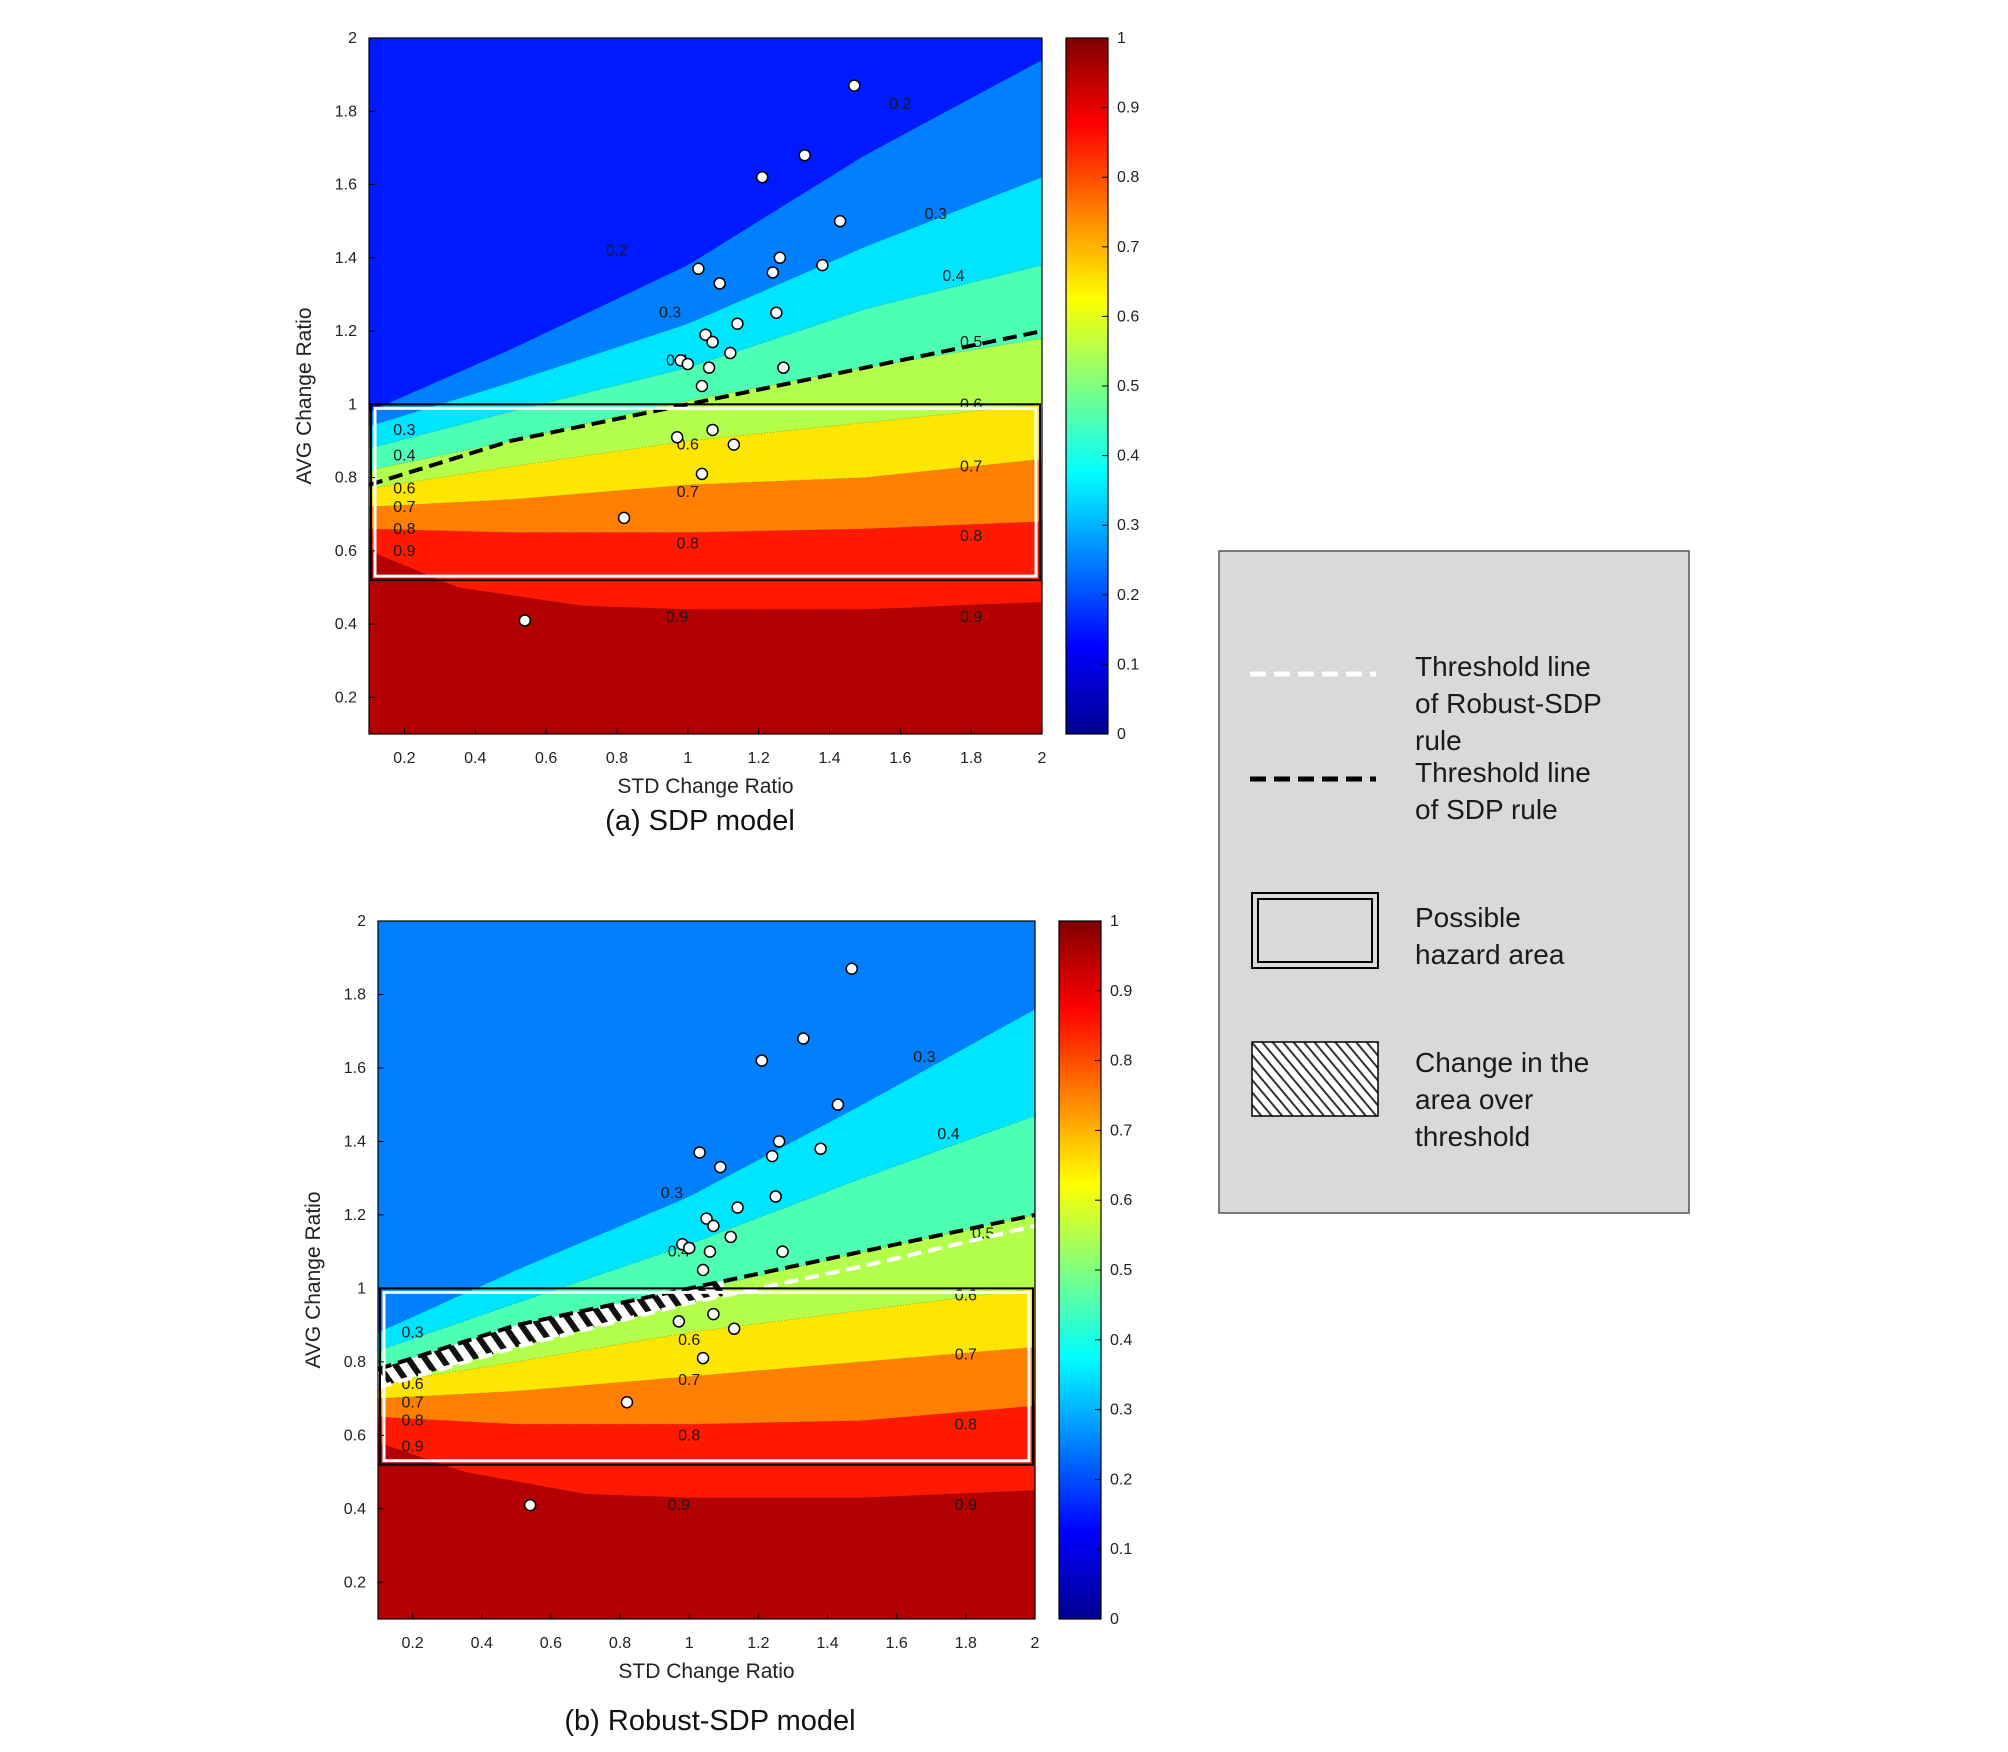  Describe the element at coordinates (1102, 386) in the screenshot. I see `colorbar-a: 0 0.1 0.2 0.3 0.4 0.5 0.6 0.7 0.8 0.9 1` at that location.